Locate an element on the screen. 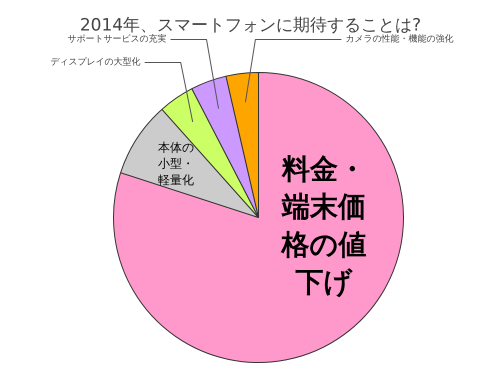 The width and height of the screenshot is (500, 380). slice-label: サポートサービスの充実 is located at coordinates (117, 39).